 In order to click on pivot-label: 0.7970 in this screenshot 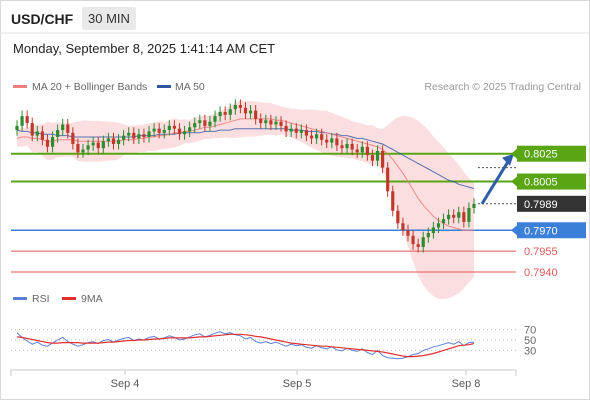, I will do `click(541, 231)`.